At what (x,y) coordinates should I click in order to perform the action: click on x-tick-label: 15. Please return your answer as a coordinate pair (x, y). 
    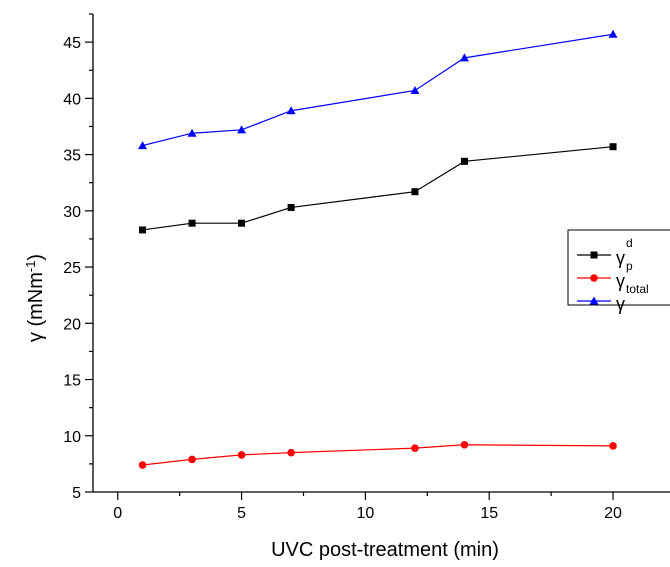
    Looking at the image, I should click on (489, 513).